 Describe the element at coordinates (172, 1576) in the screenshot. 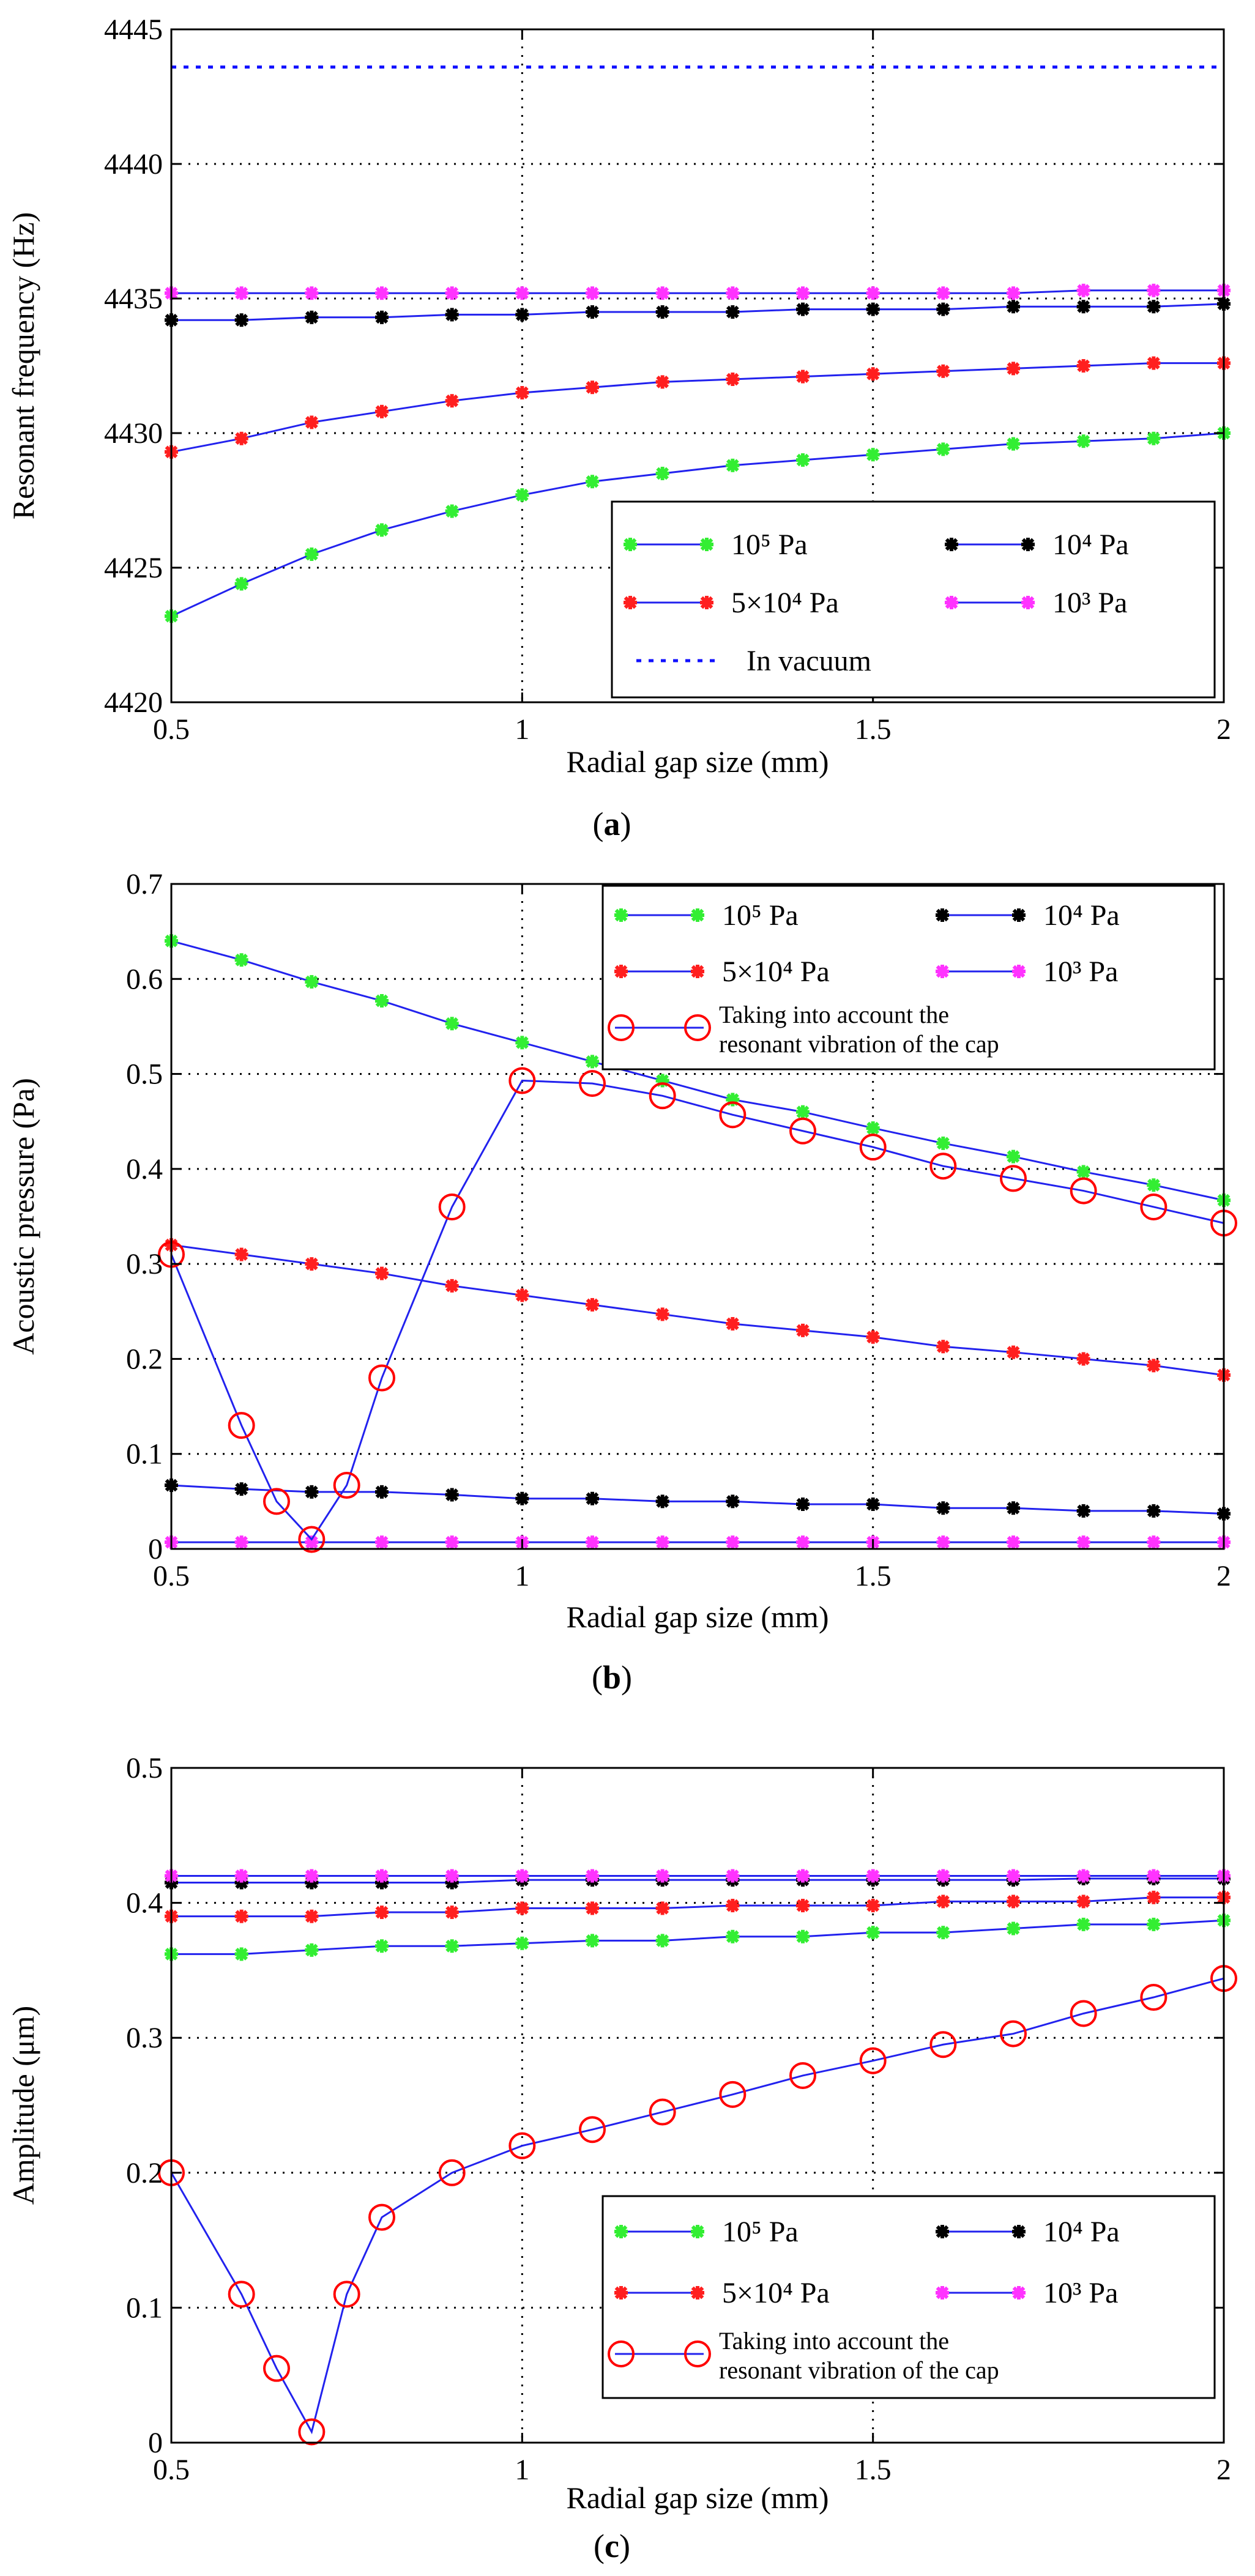

I see `x-tick-label: 0.5` at that location.